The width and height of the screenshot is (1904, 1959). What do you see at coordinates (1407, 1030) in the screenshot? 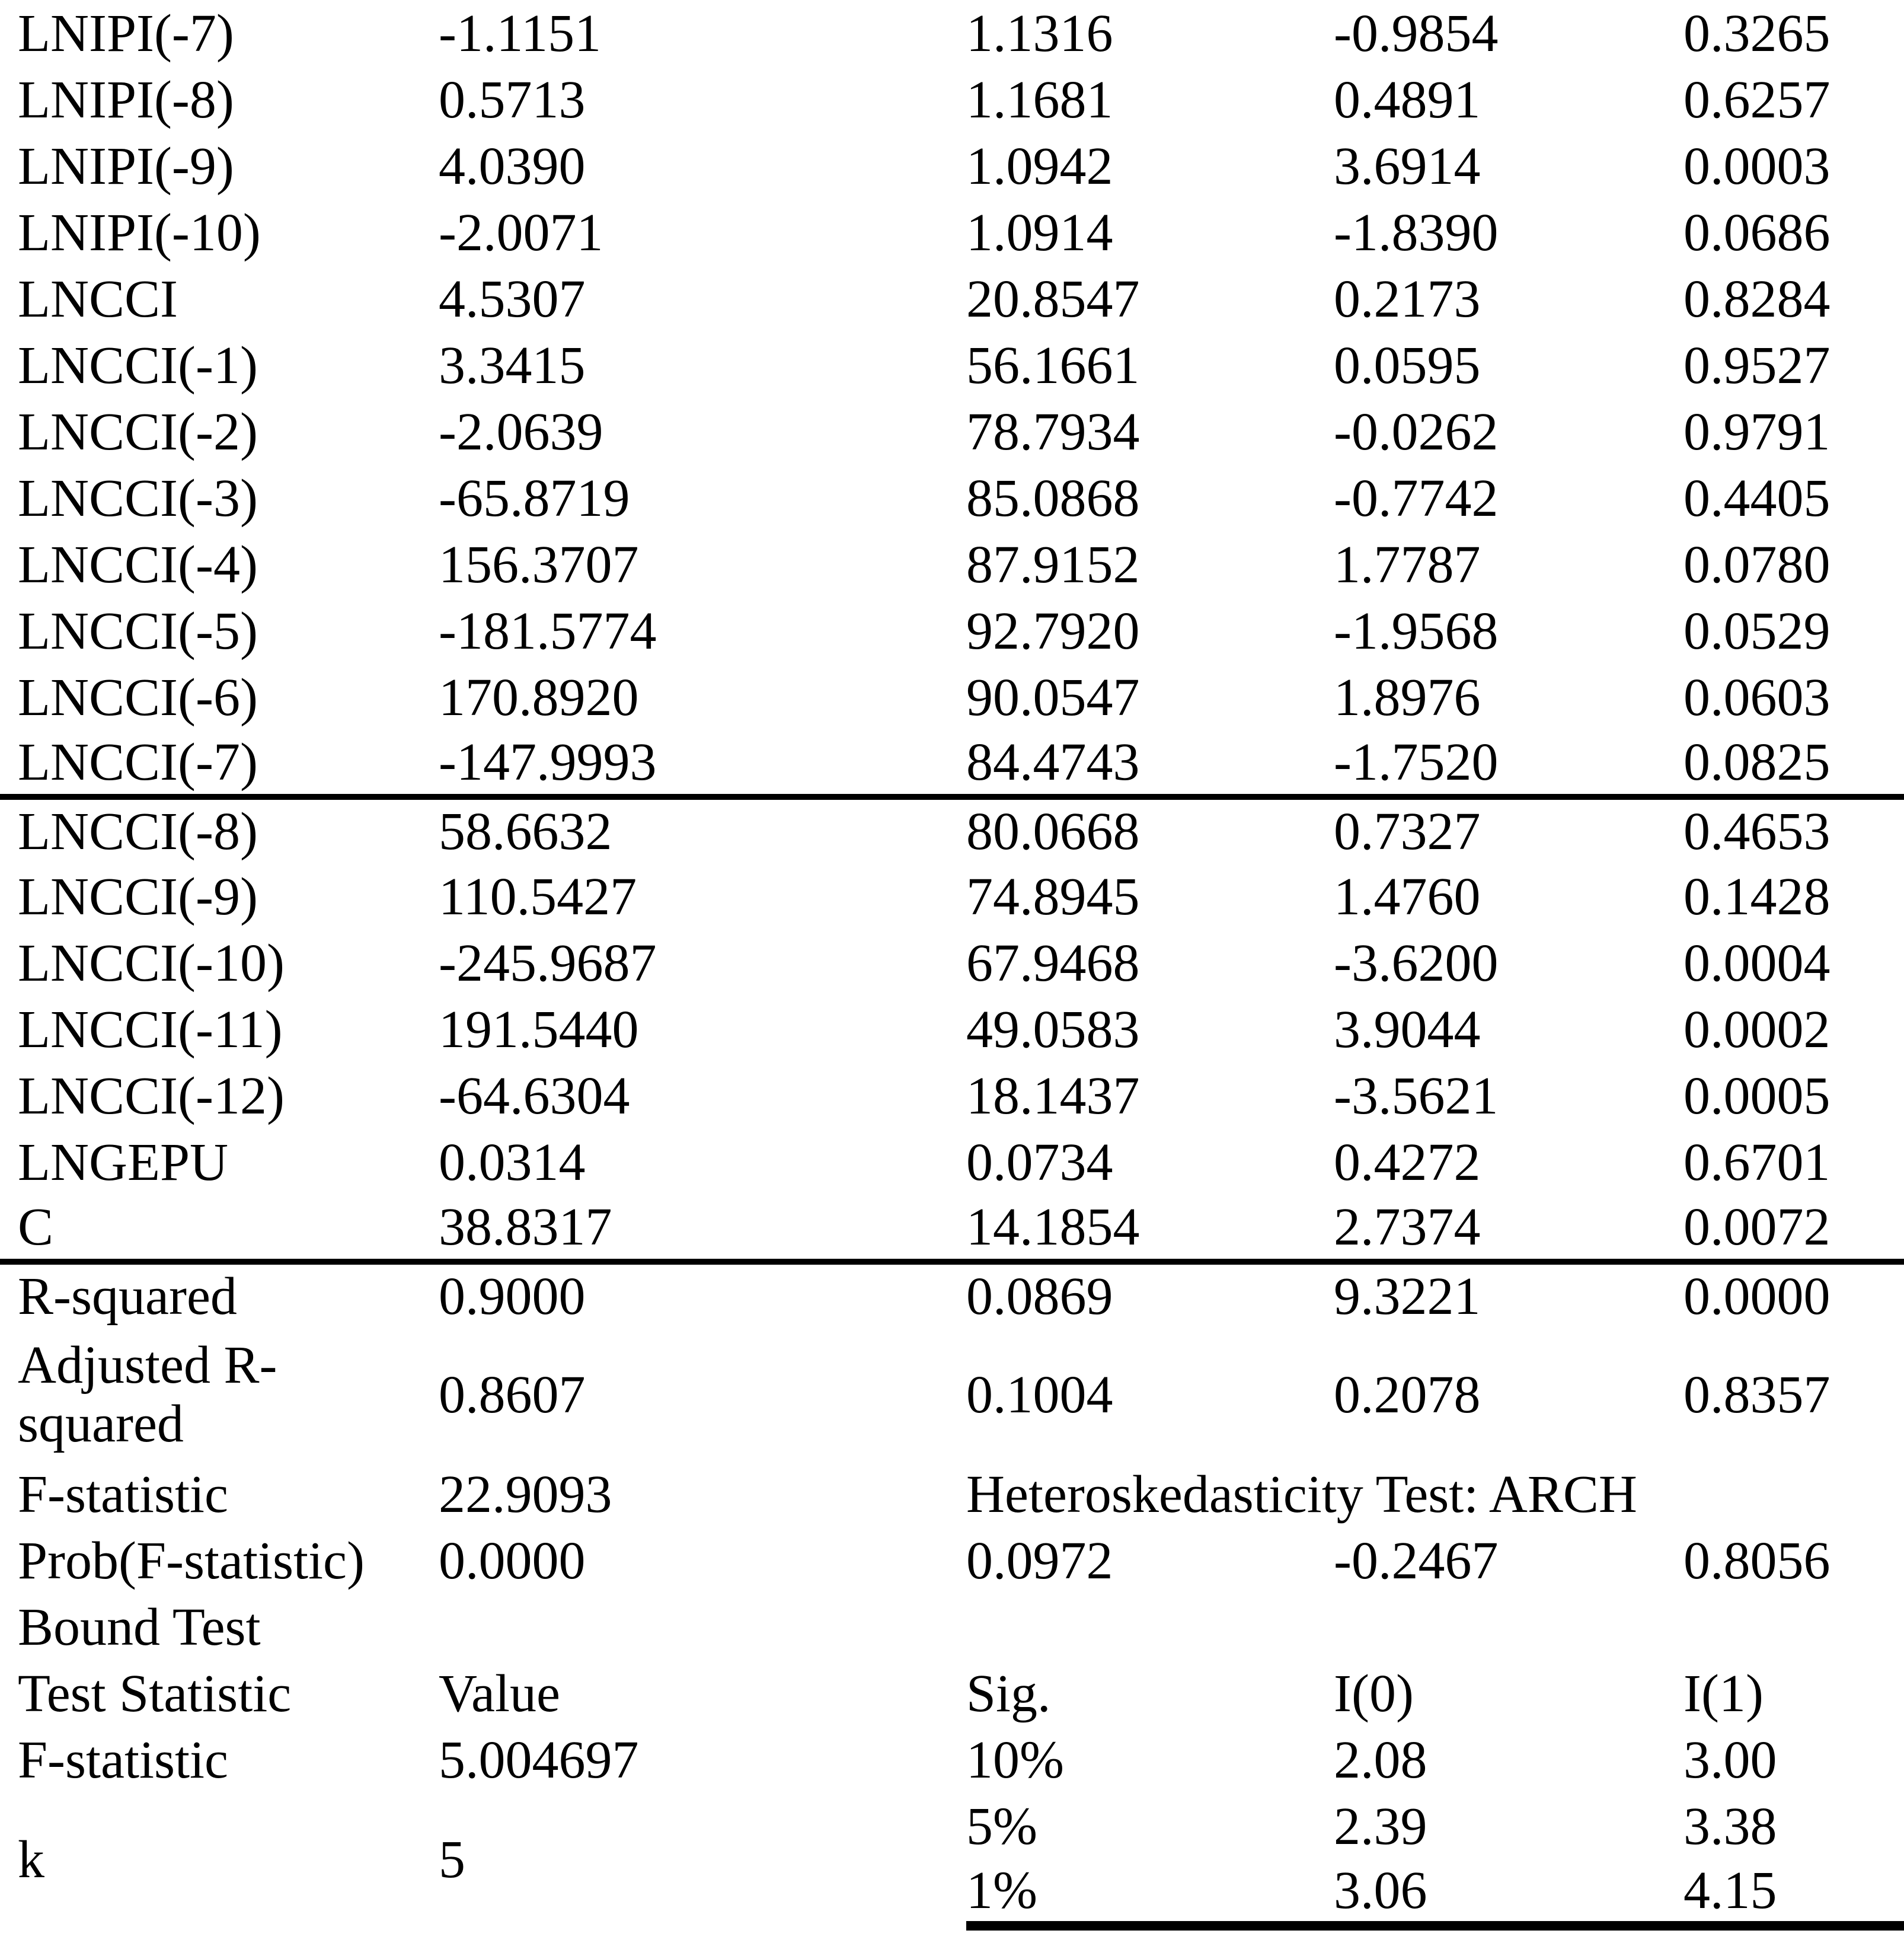
I see `t-statistic-cell: 3.9044` at bounding box center [1407, 1030].